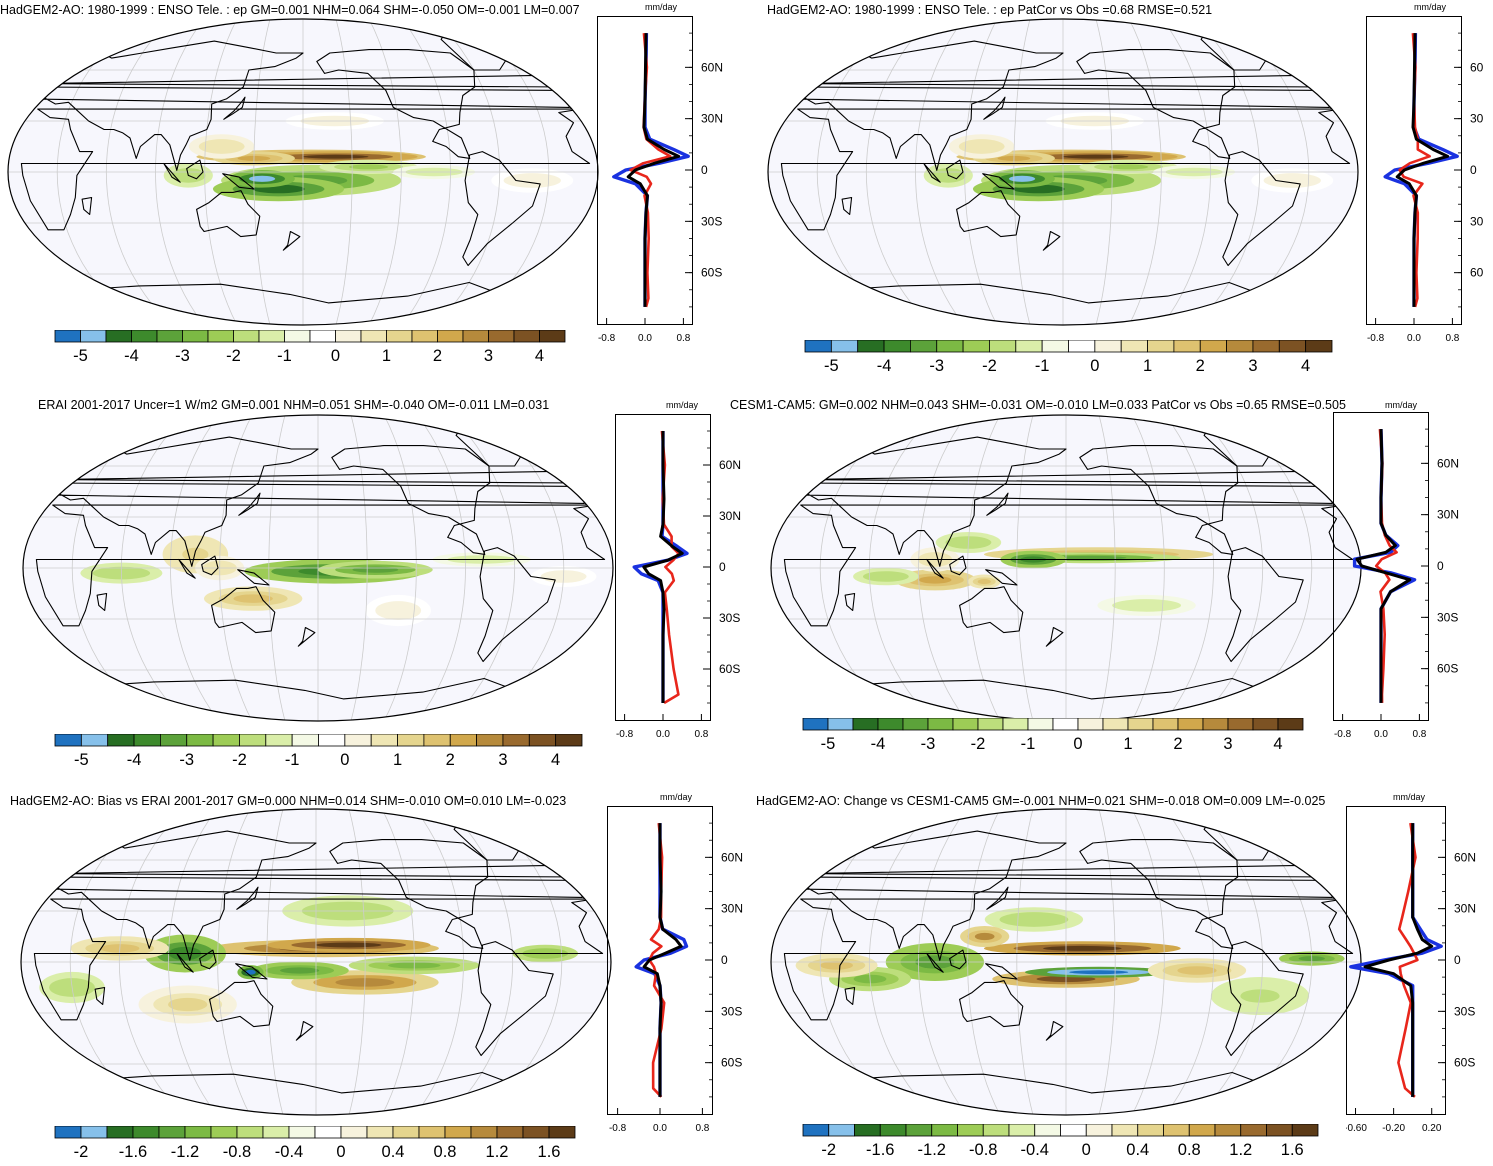  I want to click on colorbar-label: -3, so click(186, 760).